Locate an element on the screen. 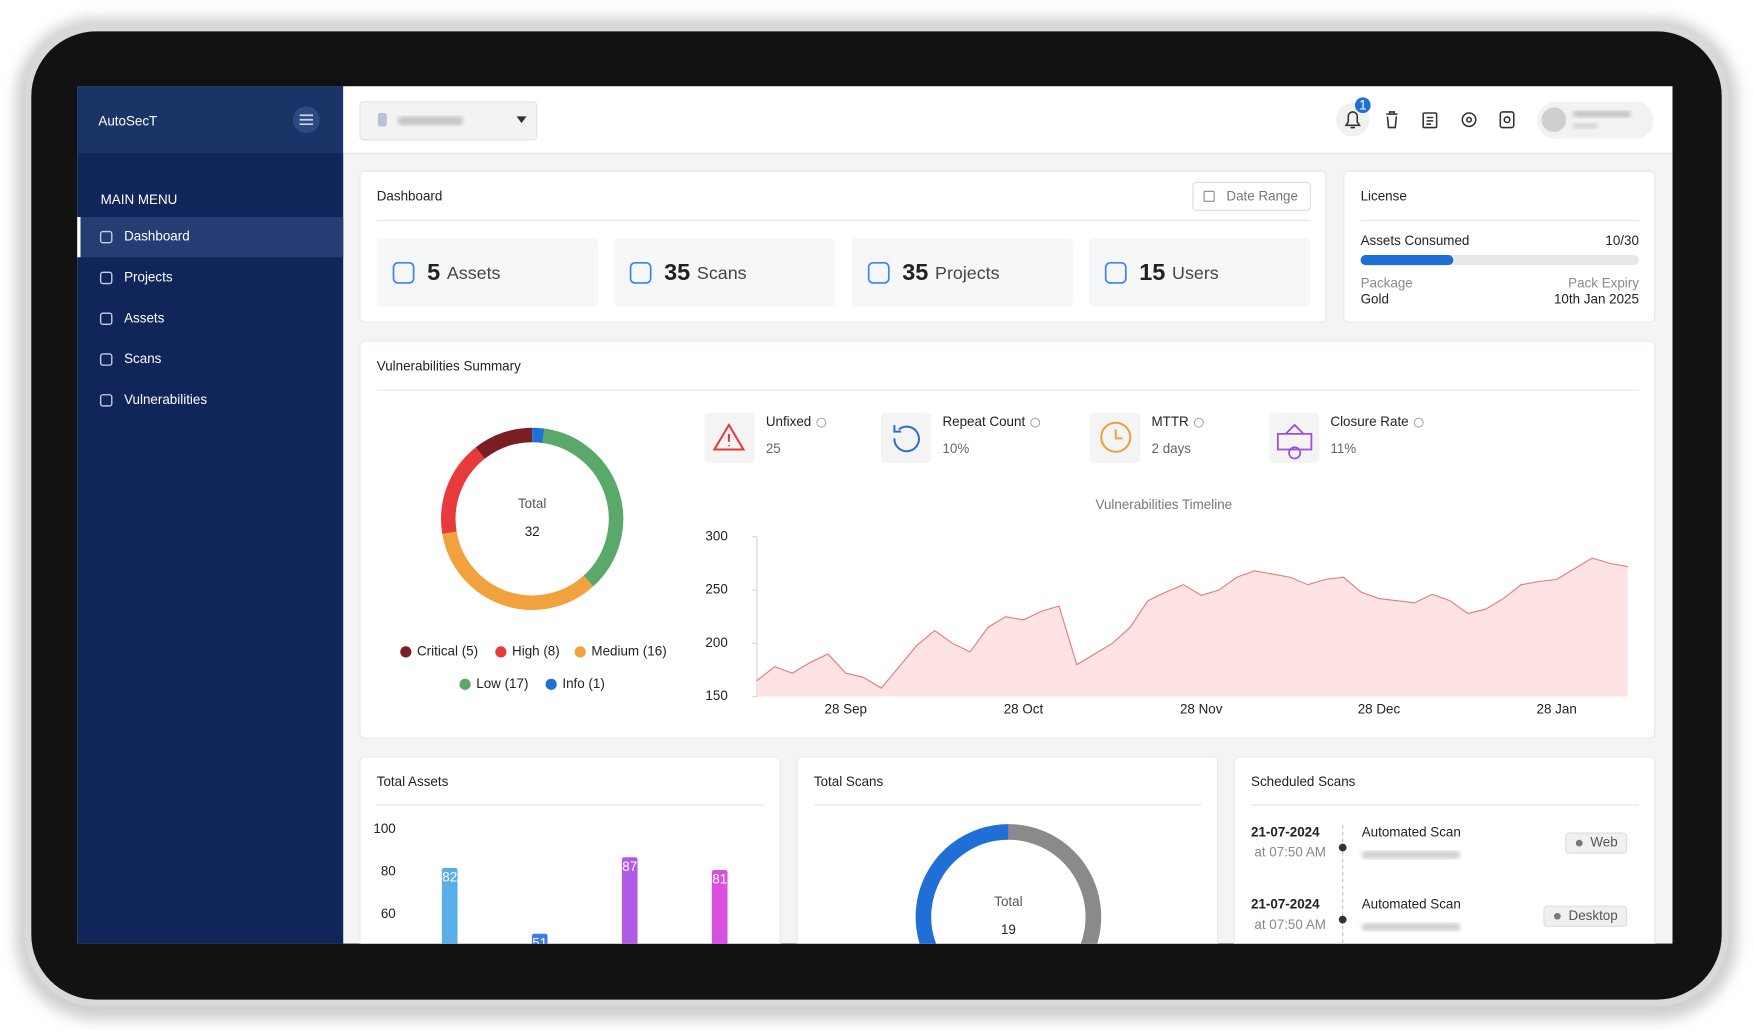 This screenshot has height=1031, width=1753. report-icon-lines is located at coordinates (1430, 120).